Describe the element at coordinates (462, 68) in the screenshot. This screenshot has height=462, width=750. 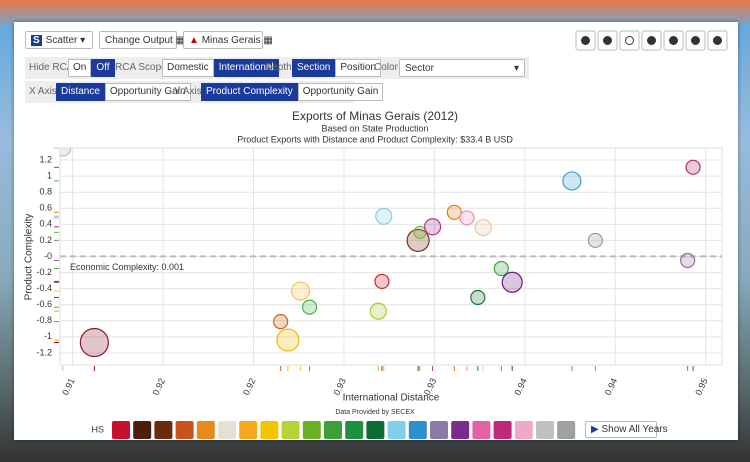
I see `color-dropdown: Sector ▾` at that location.